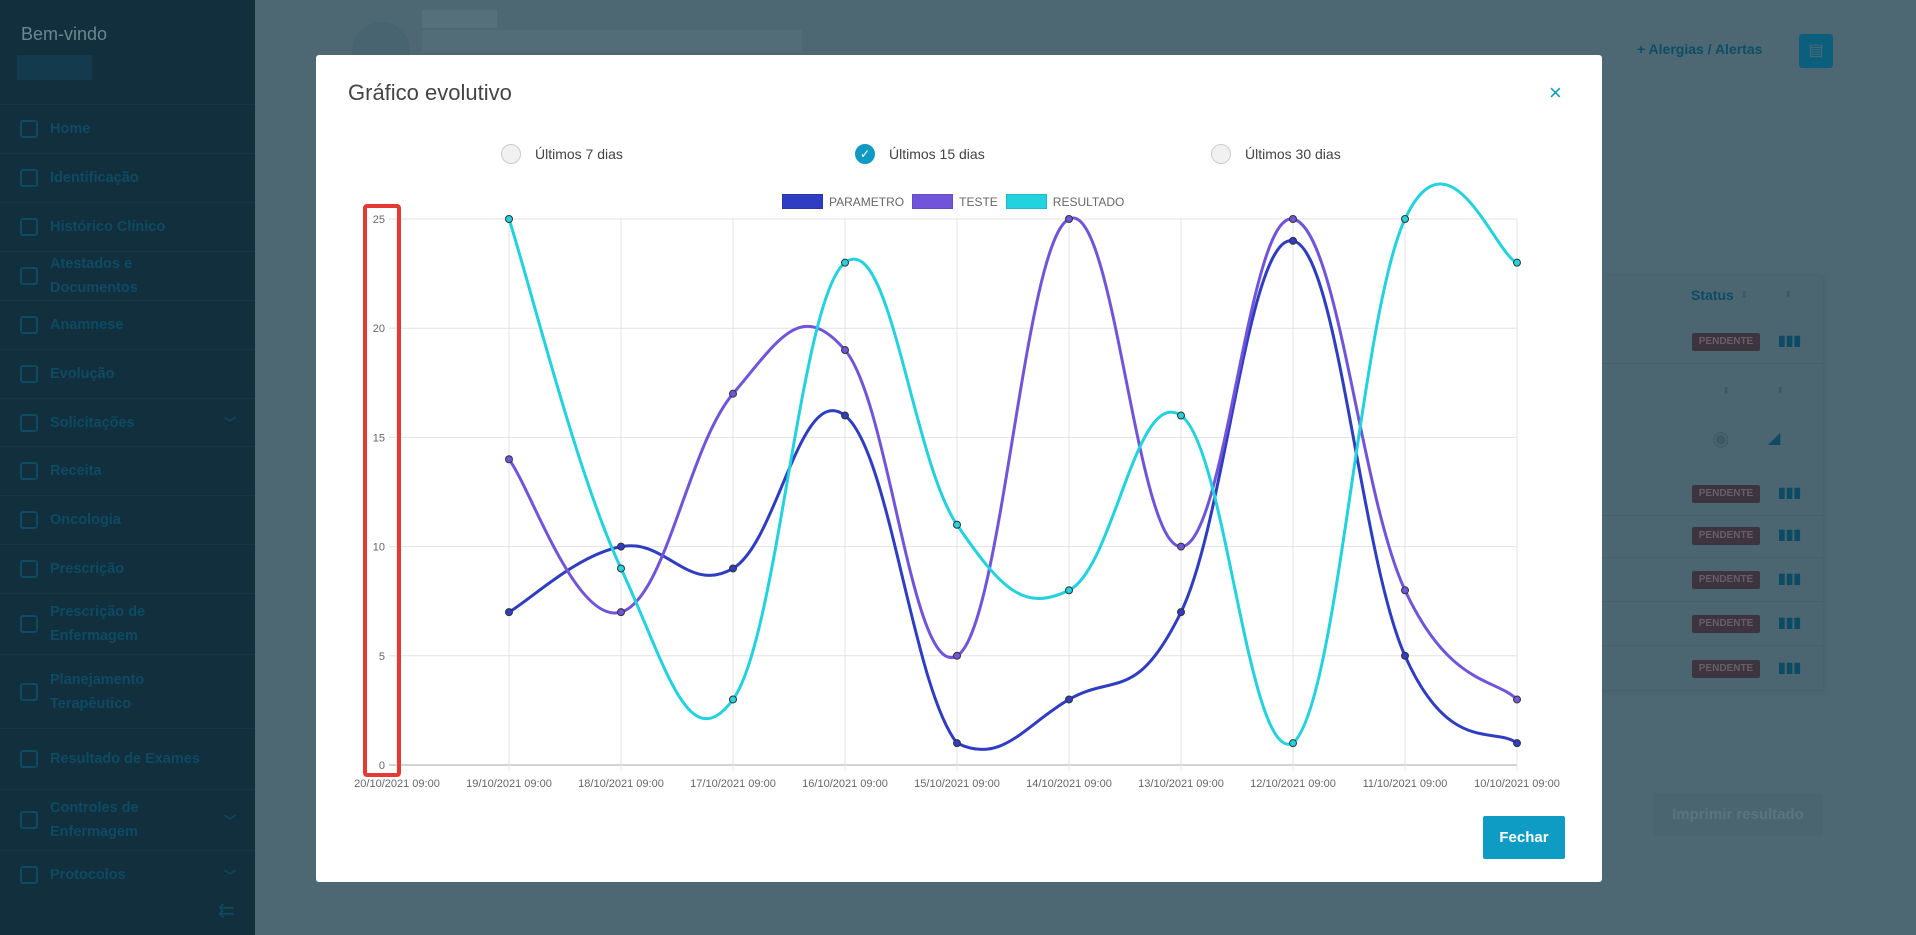 This screenshot has height=935, width=1916. I want to click on legend-item: TESTE, so click(955, 201).